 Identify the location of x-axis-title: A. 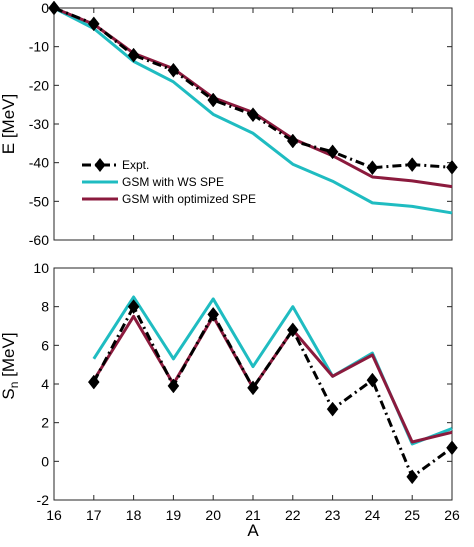
(253, 530).